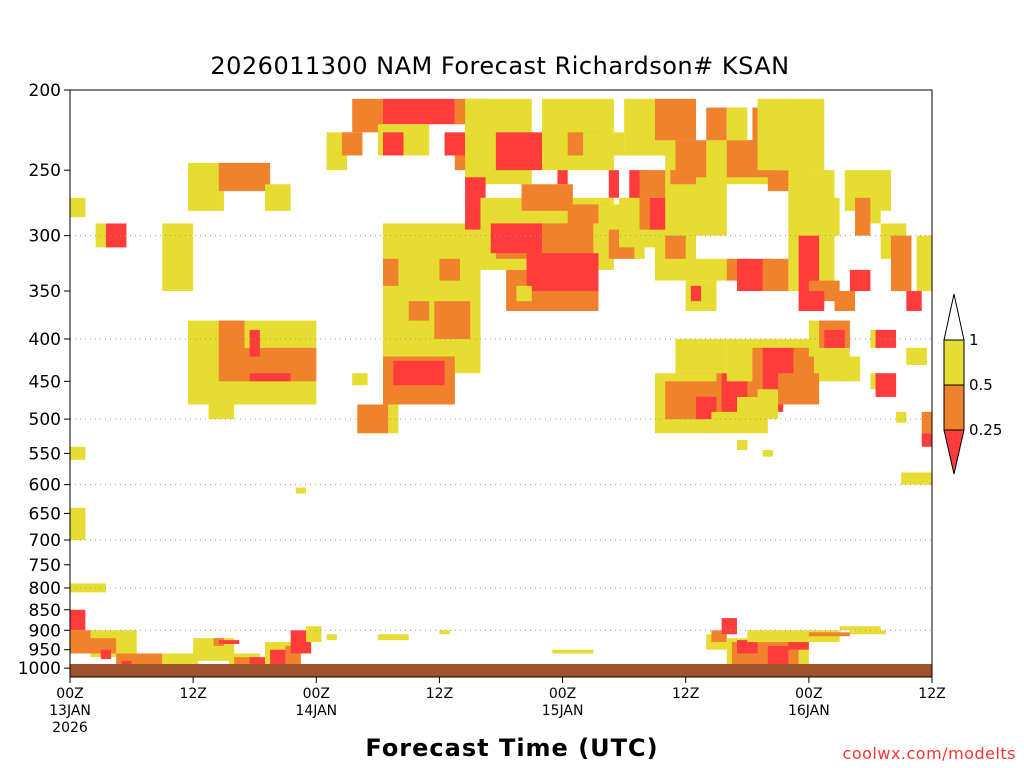 This screenshot has width=1024, height=768. Describe the element at coordinates (45, 454) in the screenshot. I see `y-tick-label: 550` at that location.